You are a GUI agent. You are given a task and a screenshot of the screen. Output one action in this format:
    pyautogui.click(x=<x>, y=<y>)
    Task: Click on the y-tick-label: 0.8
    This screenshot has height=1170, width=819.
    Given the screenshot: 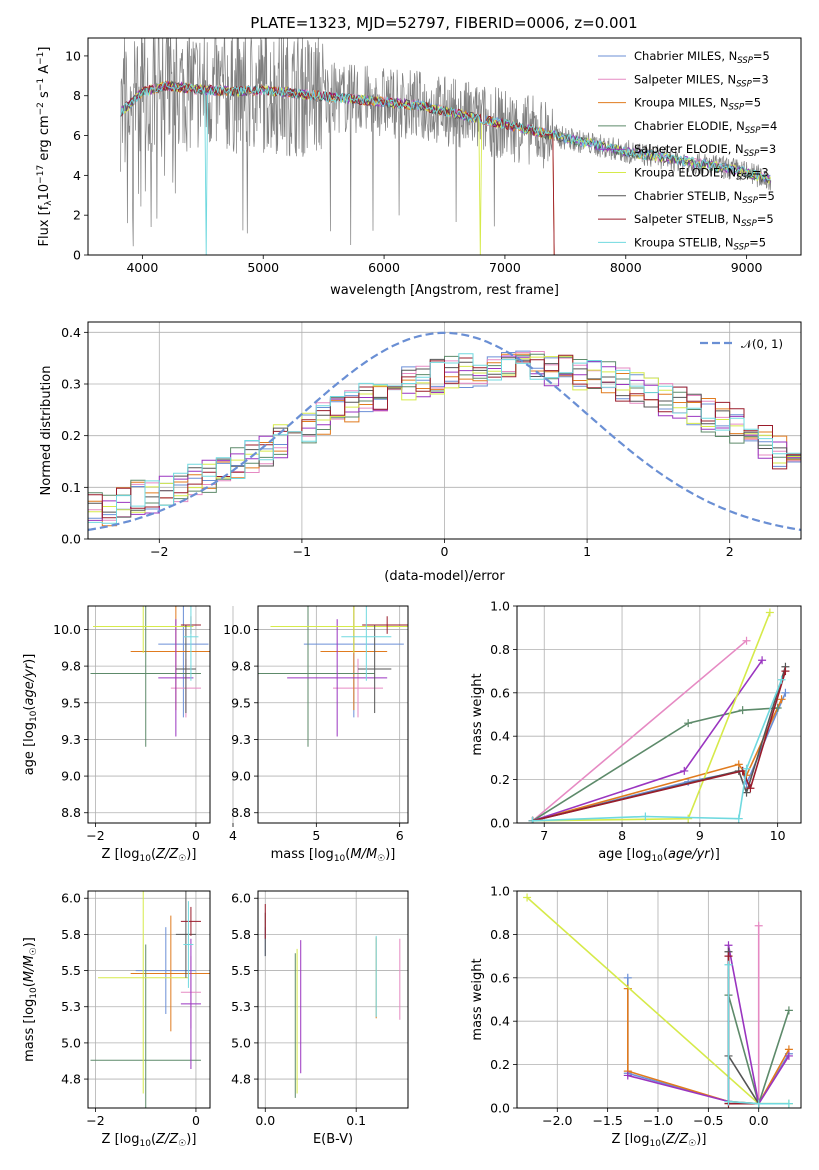 What is the action you would take?
    pyautogui.click(x=500, y=649)
    